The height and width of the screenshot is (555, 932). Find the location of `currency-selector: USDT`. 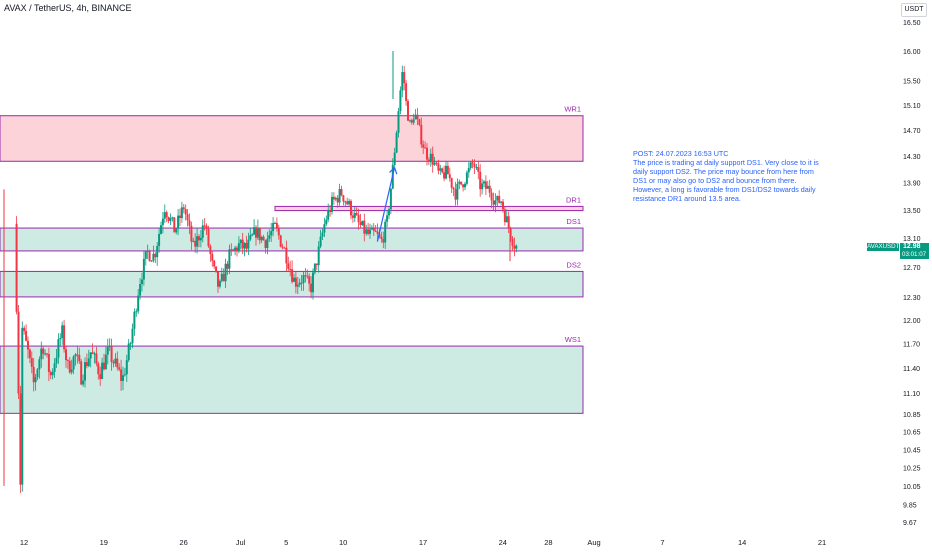

currency-selector: USDT is located at coordinates (914, 10).